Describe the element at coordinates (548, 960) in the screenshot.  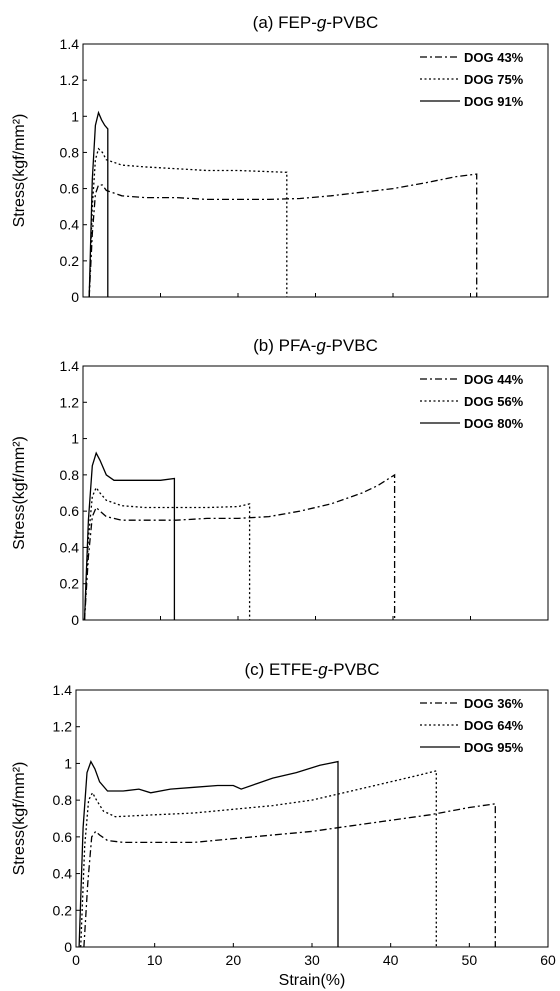
I see `x-tick-label: 60` at that location.